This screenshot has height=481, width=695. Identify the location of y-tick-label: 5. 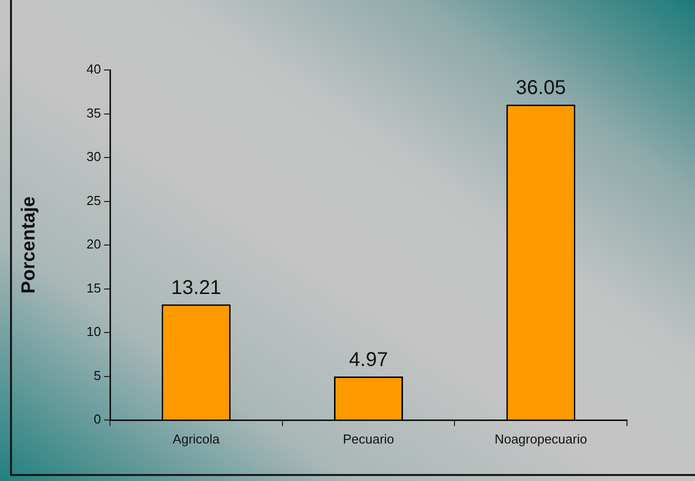
(97, 375).